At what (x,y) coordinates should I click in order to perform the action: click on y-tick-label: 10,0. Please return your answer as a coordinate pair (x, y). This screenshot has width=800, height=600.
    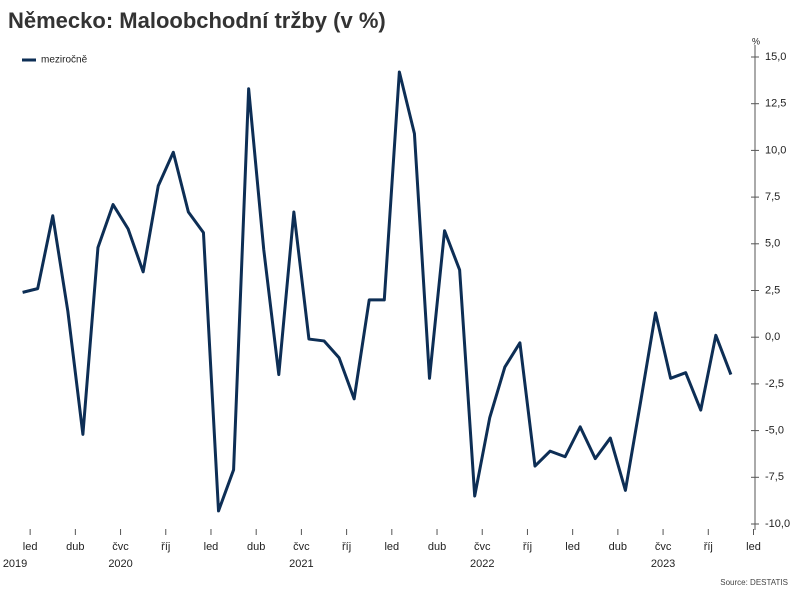
    Looking at the image, I should click on (775, 150).